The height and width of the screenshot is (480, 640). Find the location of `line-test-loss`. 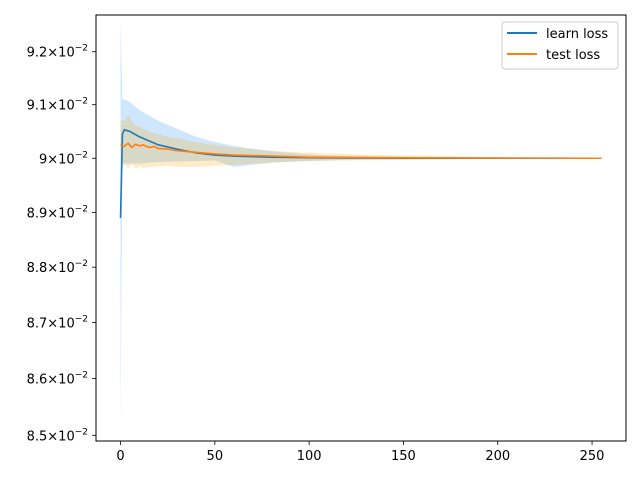

line-test-loss is located at coordinates (361, 151).